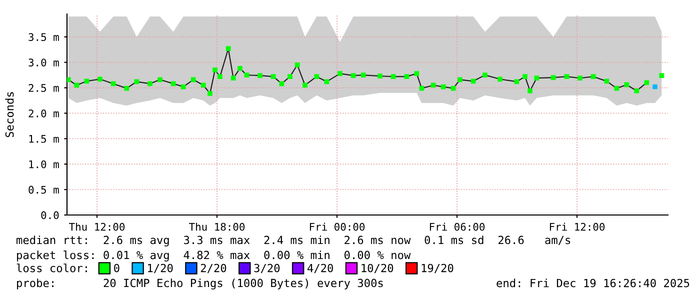 The image size is (697, 297). Describe the element at coordinates (43, 113) in the screenshot. I see `y-tick-label: 2.0 m` at that location.